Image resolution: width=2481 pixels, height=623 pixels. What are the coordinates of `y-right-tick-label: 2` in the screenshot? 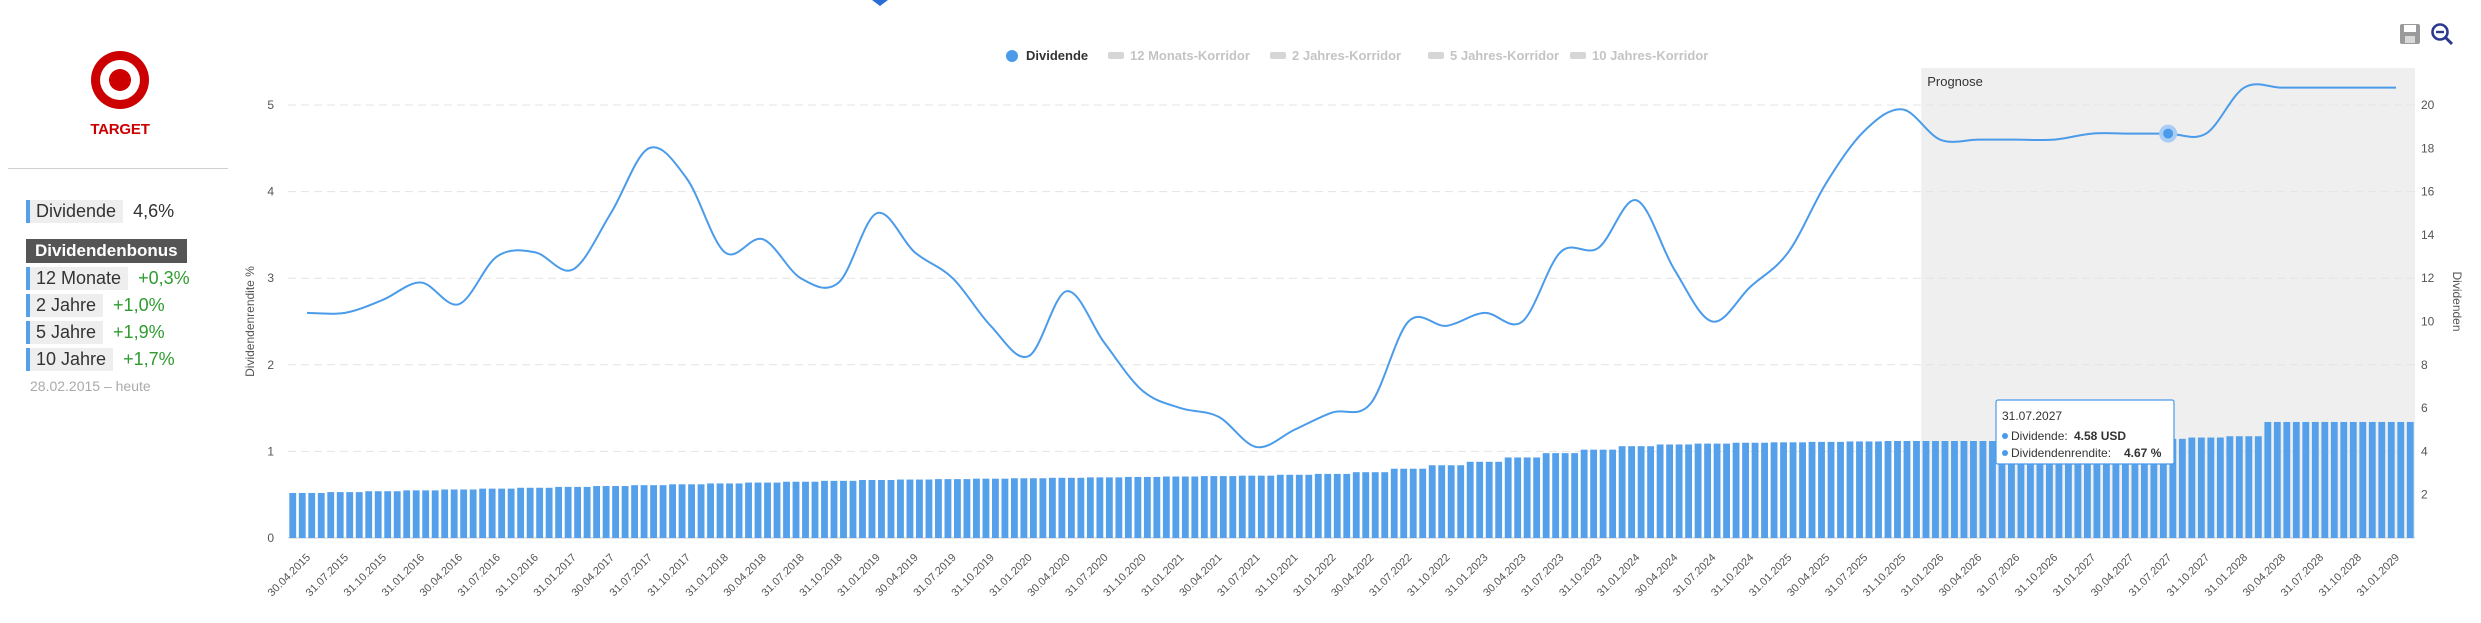 It's located at (2424, 495).